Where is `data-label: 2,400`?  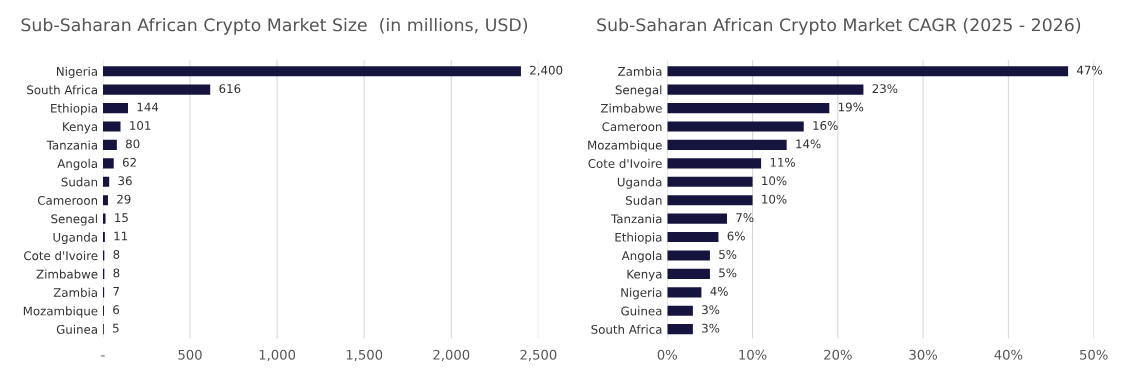 data-label: 2,400 is located at coordinates (546, 70).